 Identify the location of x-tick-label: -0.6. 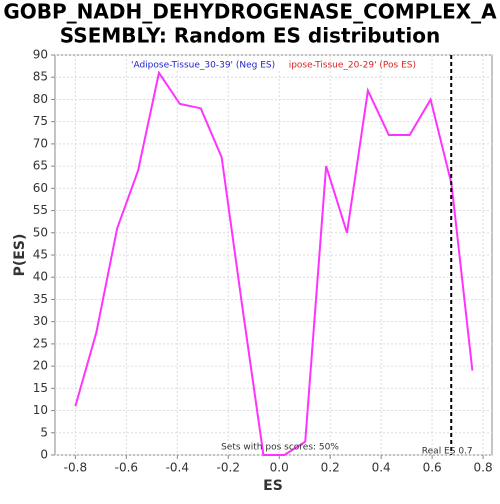
(126, 468).